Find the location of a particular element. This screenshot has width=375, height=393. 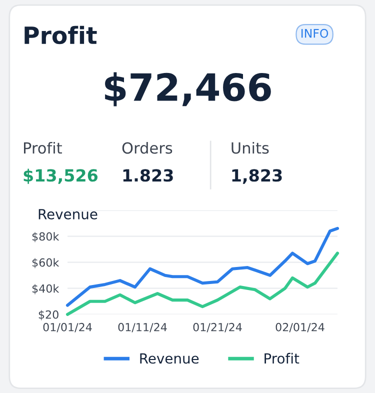

chart-title: Revenue is located at coordinates (68, 214).